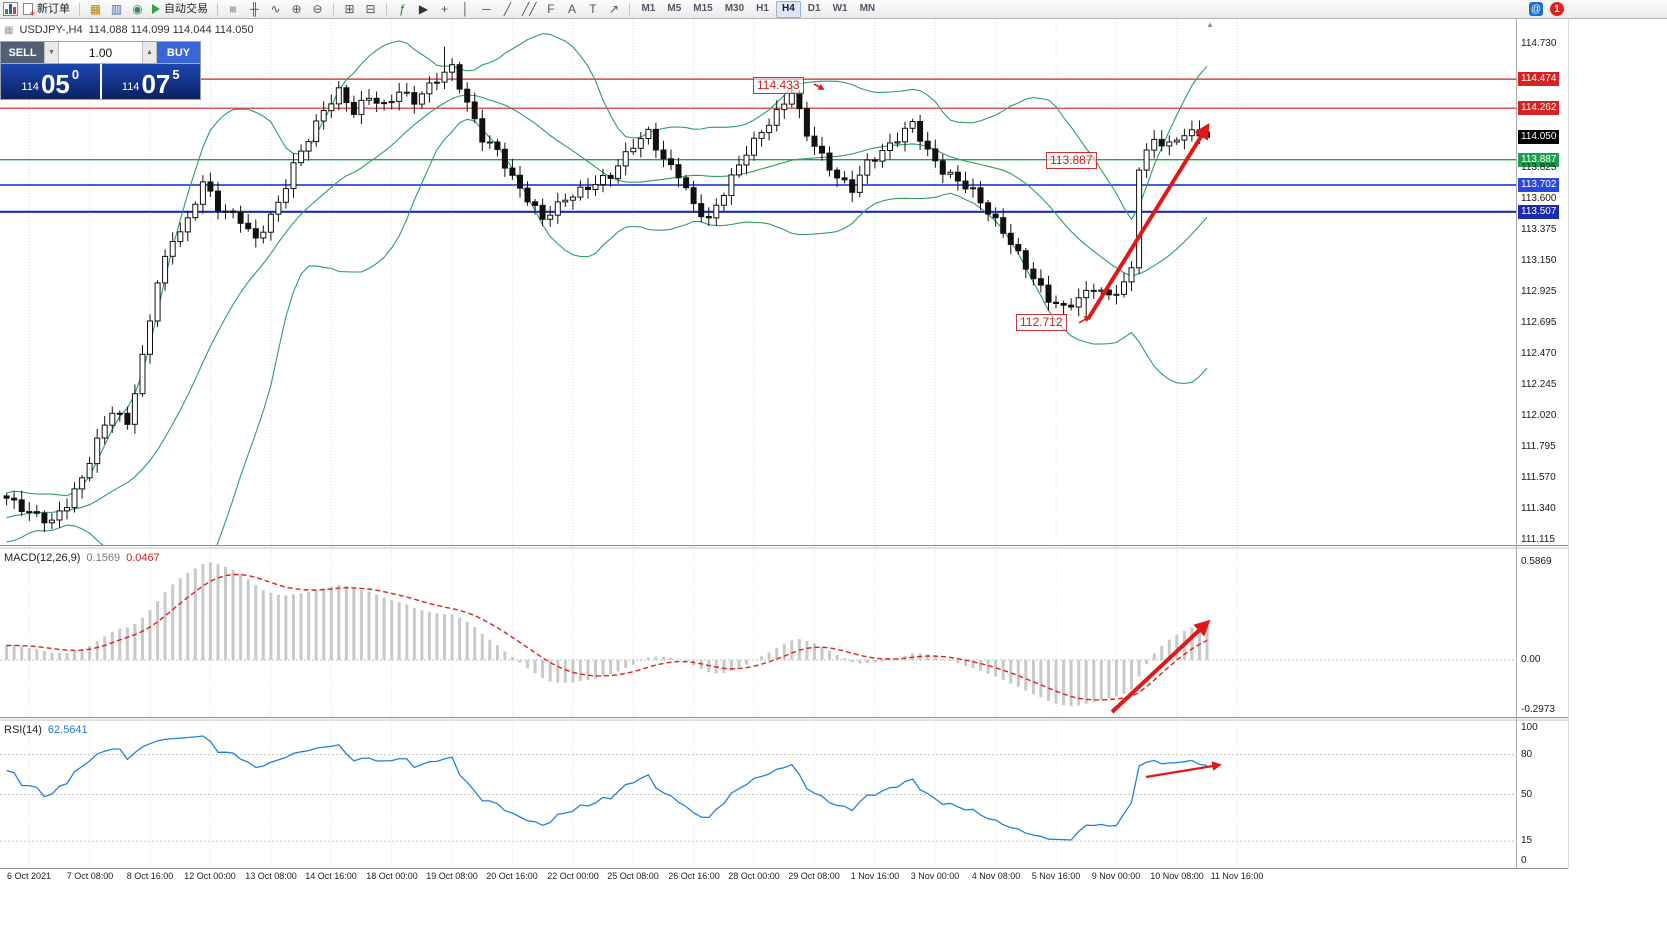 The image size is (1667, 938). Describe the element at coordinates (703, 8) in the screenshot. I see `timeframe-m15: M15` at that location.